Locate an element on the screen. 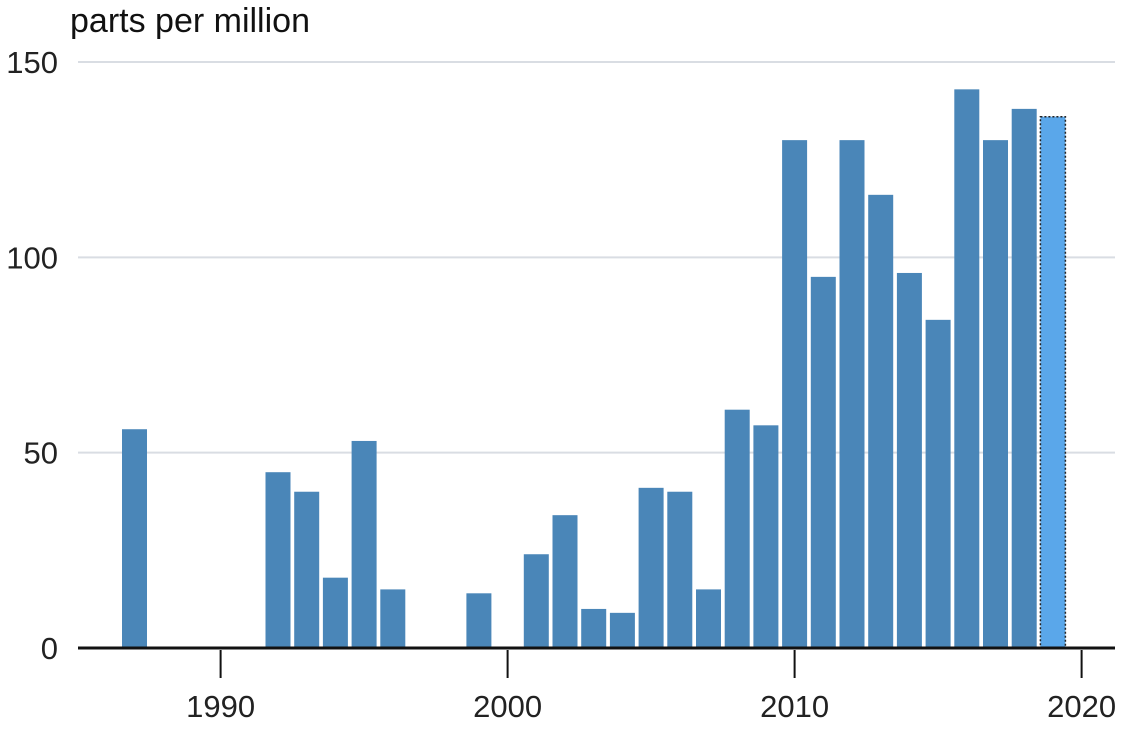  y-tick-label: 100 is located at coordinates (32, 257).